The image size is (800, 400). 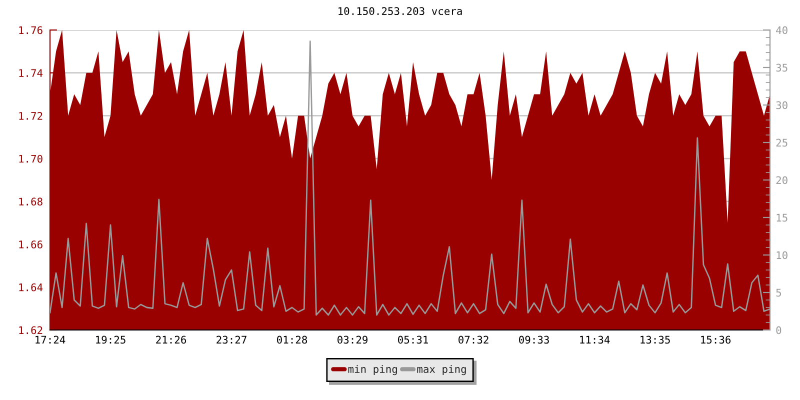 I want to click on x-tick-label: 15:36, so click(x=716, y=340).